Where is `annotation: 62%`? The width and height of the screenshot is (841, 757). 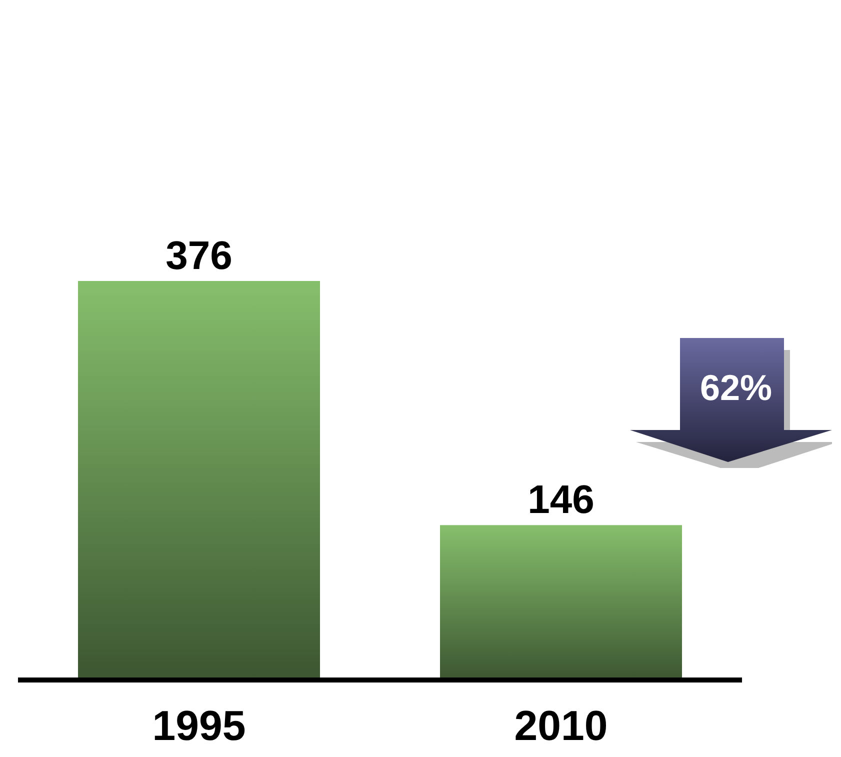 annotation: 62% is located at coordinates (736, 387).